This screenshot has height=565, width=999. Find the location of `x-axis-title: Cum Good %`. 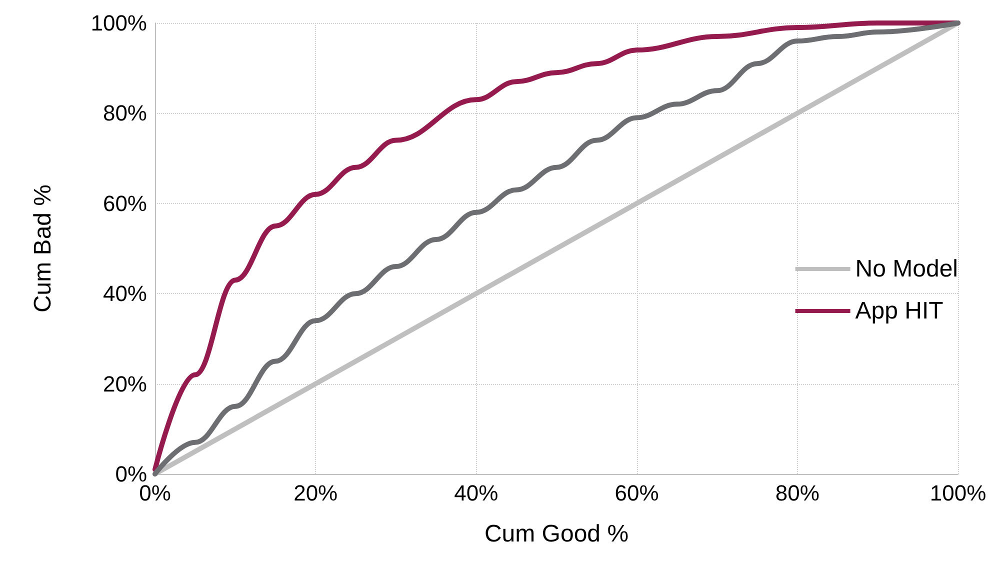

x-axis-title: Cum Good % is located at coordinates (556, 534).